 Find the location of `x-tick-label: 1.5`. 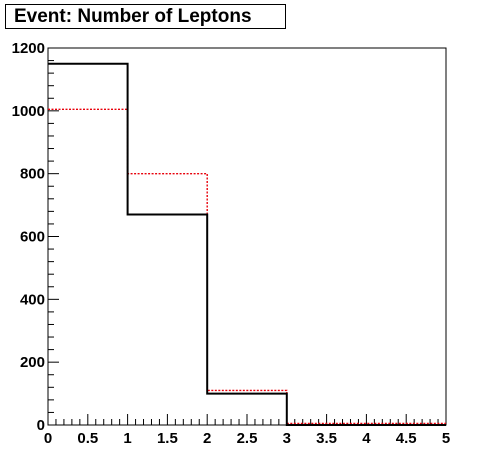

x-tick-label: 1.5 is located at coordinates (167, 438).